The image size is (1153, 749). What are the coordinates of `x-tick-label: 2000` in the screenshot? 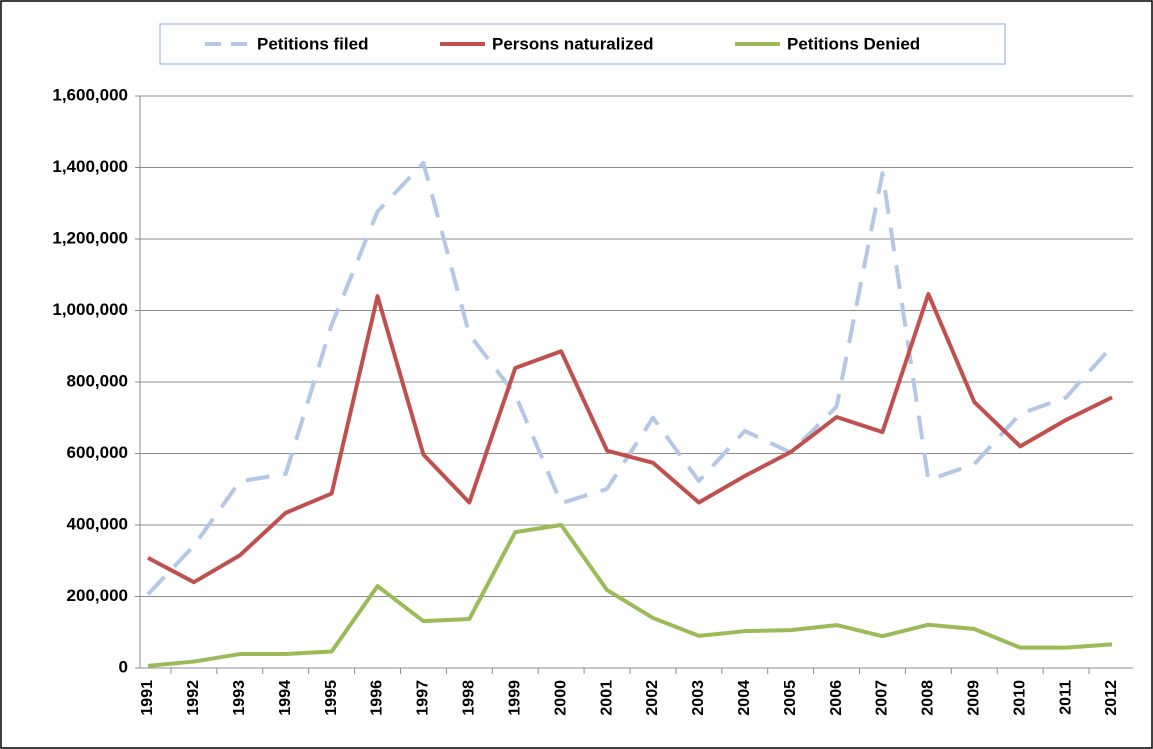 It's located at (560, 698).